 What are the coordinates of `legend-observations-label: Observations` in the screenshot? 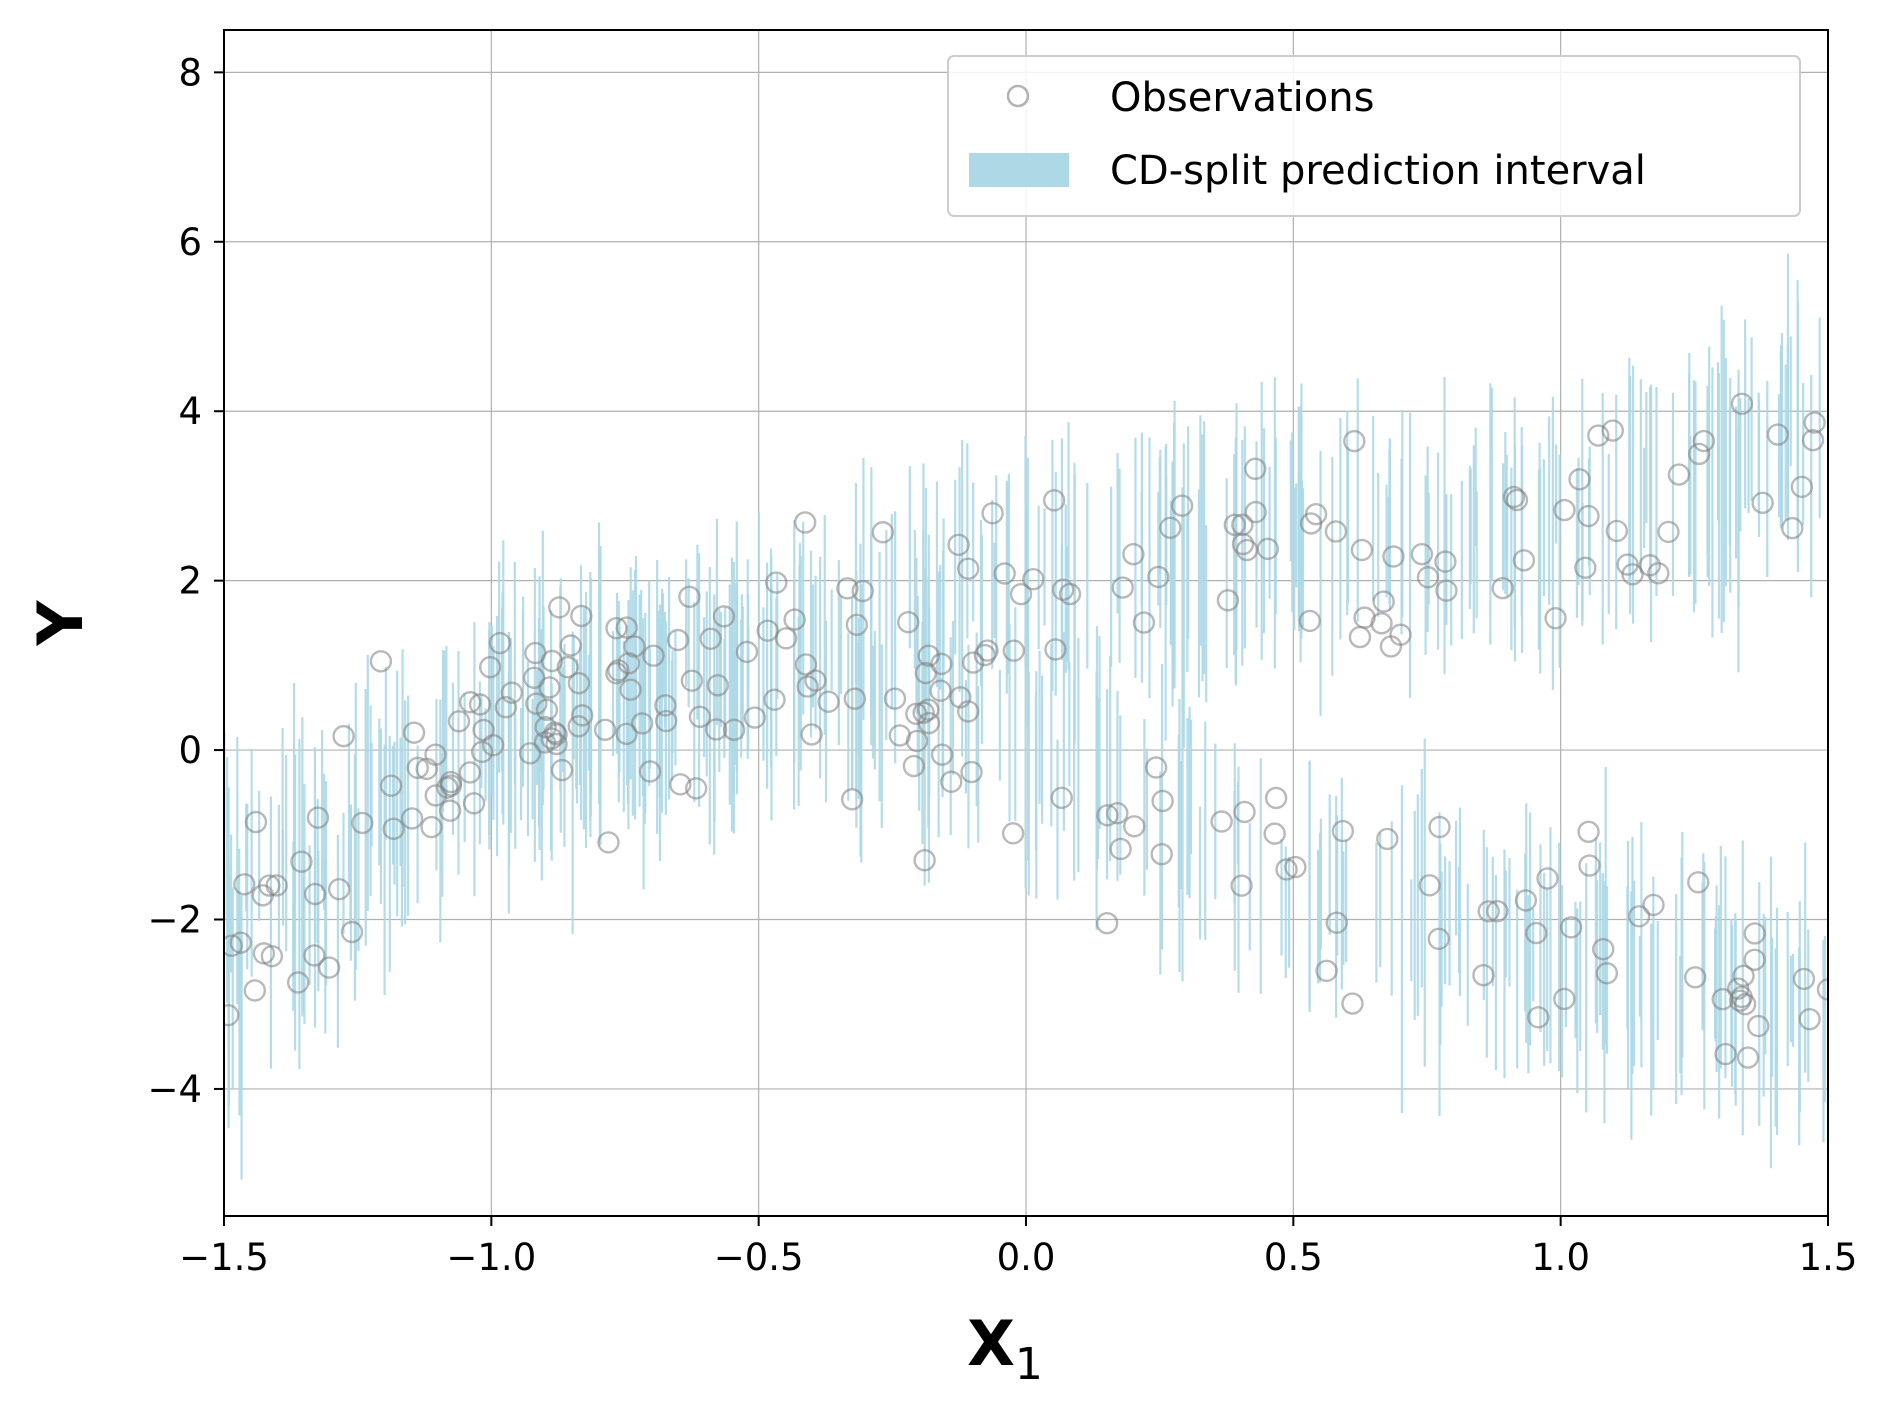 It's located at (1242, 98).